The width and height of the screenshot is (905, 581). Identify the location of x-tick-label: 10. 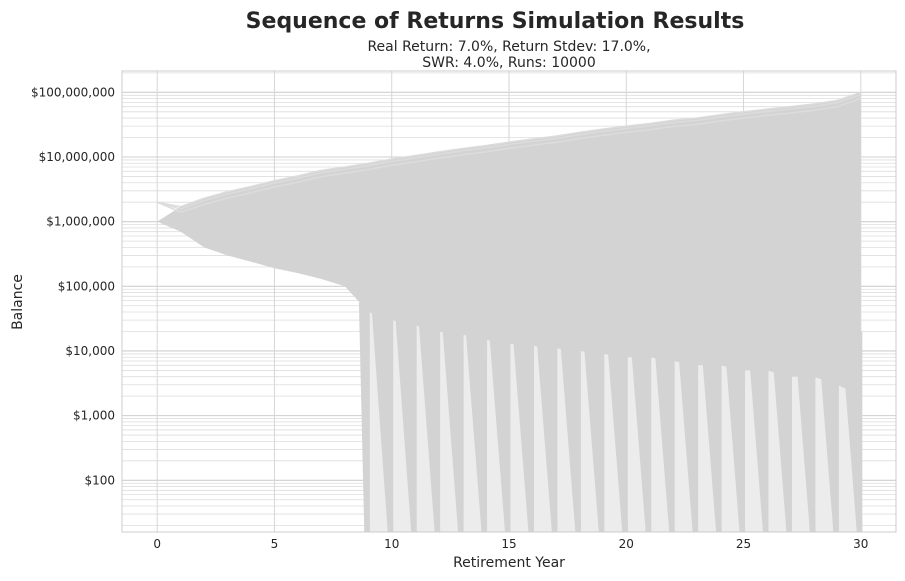
(391, 544).